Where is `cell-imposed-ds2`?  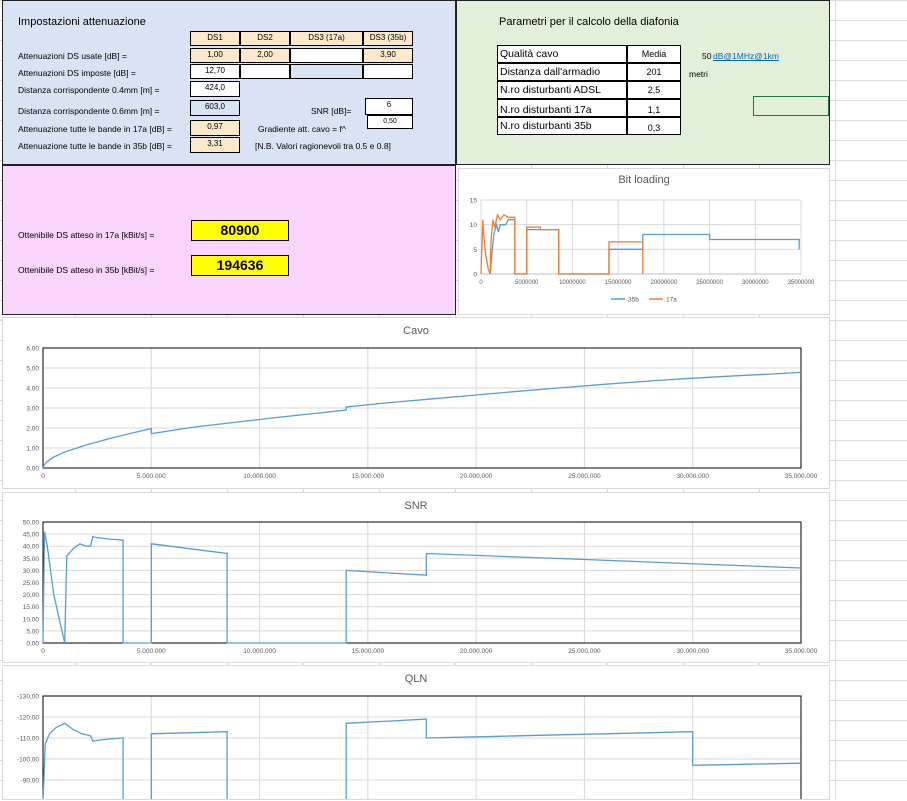
cell-imposed-ds2 is located at coordinates (265, 71).